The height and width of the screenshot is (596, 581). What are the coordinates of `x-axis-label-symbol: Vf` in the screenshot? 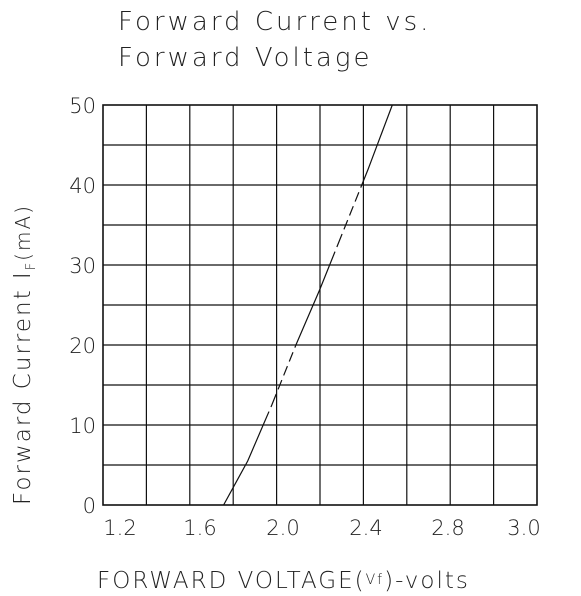 It's located at (375, 580).